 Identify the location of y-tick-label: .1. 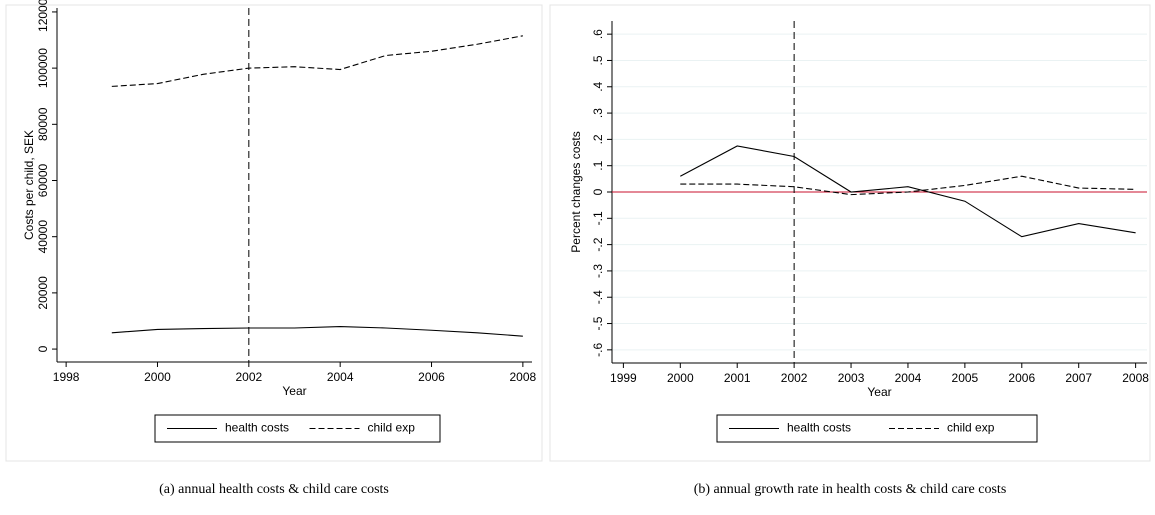
(598, 165).